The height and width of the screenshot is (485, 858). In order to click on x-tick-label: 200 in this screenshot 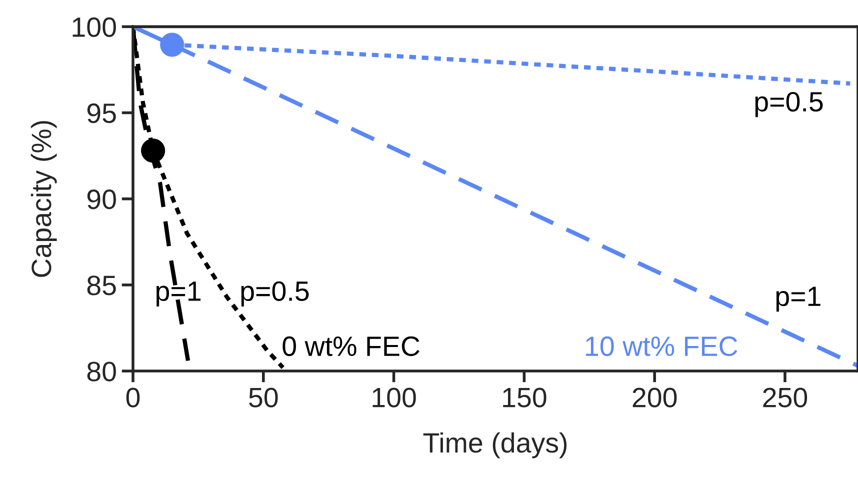, I will do `click(654, 398)`.